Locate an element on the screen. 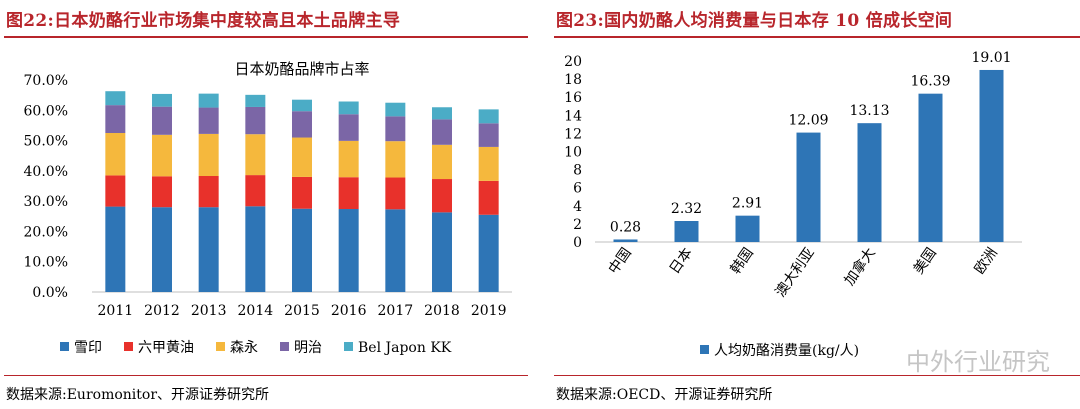  y-tick-label: 2 is located at coordinates (577, 225).